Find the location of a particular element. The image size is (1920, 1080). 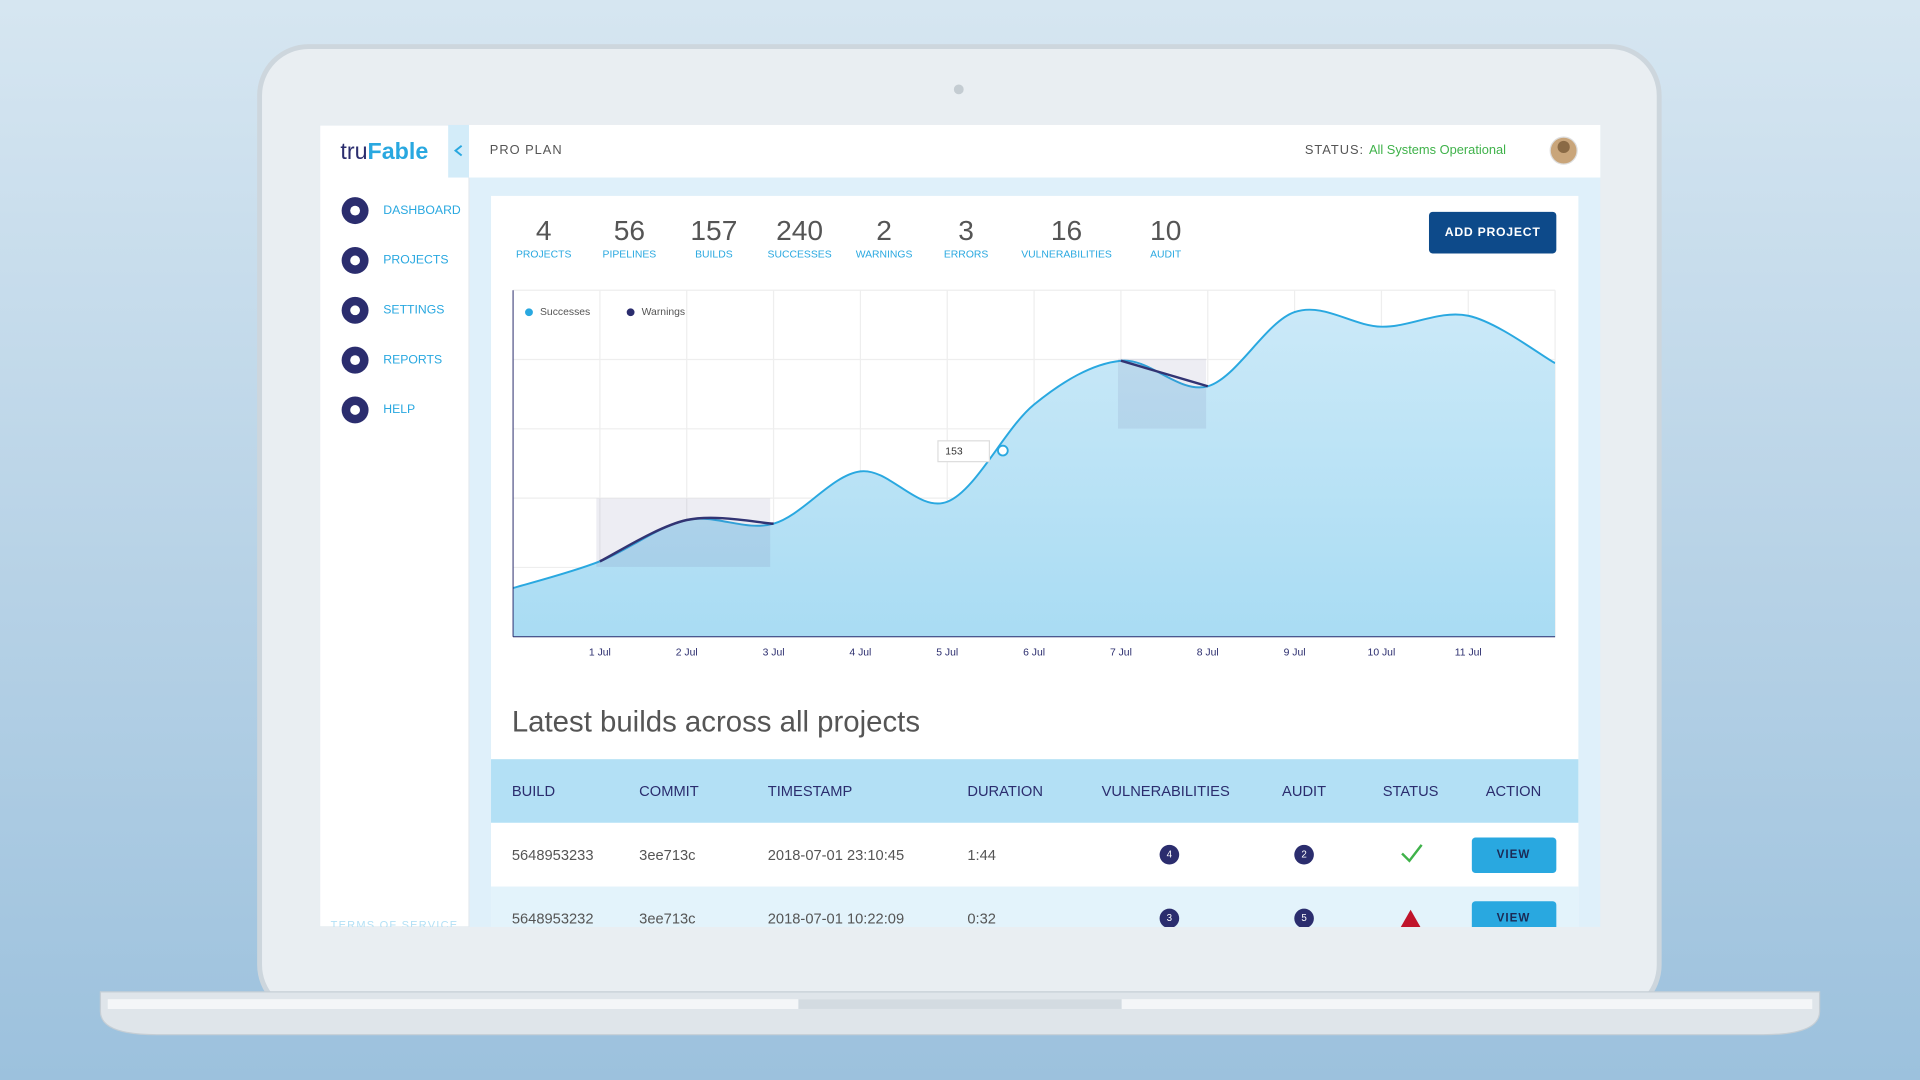

button-label: ADD PROJECT is located at coordinates (1493, 232).